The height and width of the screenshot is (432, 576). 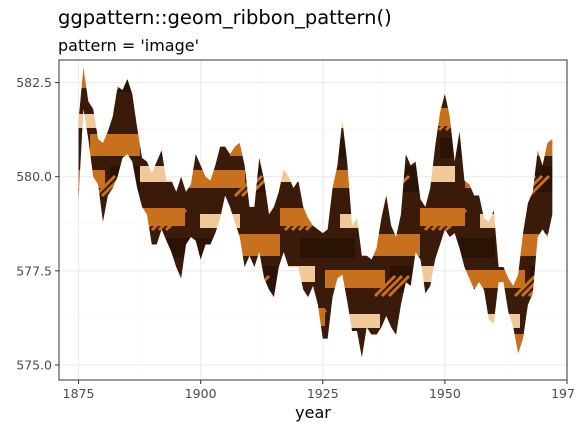 What do you see at coordinates (445, 393) in the screenshot?
I see `x-tick-label: 1950` at bounding box center [445, 393].